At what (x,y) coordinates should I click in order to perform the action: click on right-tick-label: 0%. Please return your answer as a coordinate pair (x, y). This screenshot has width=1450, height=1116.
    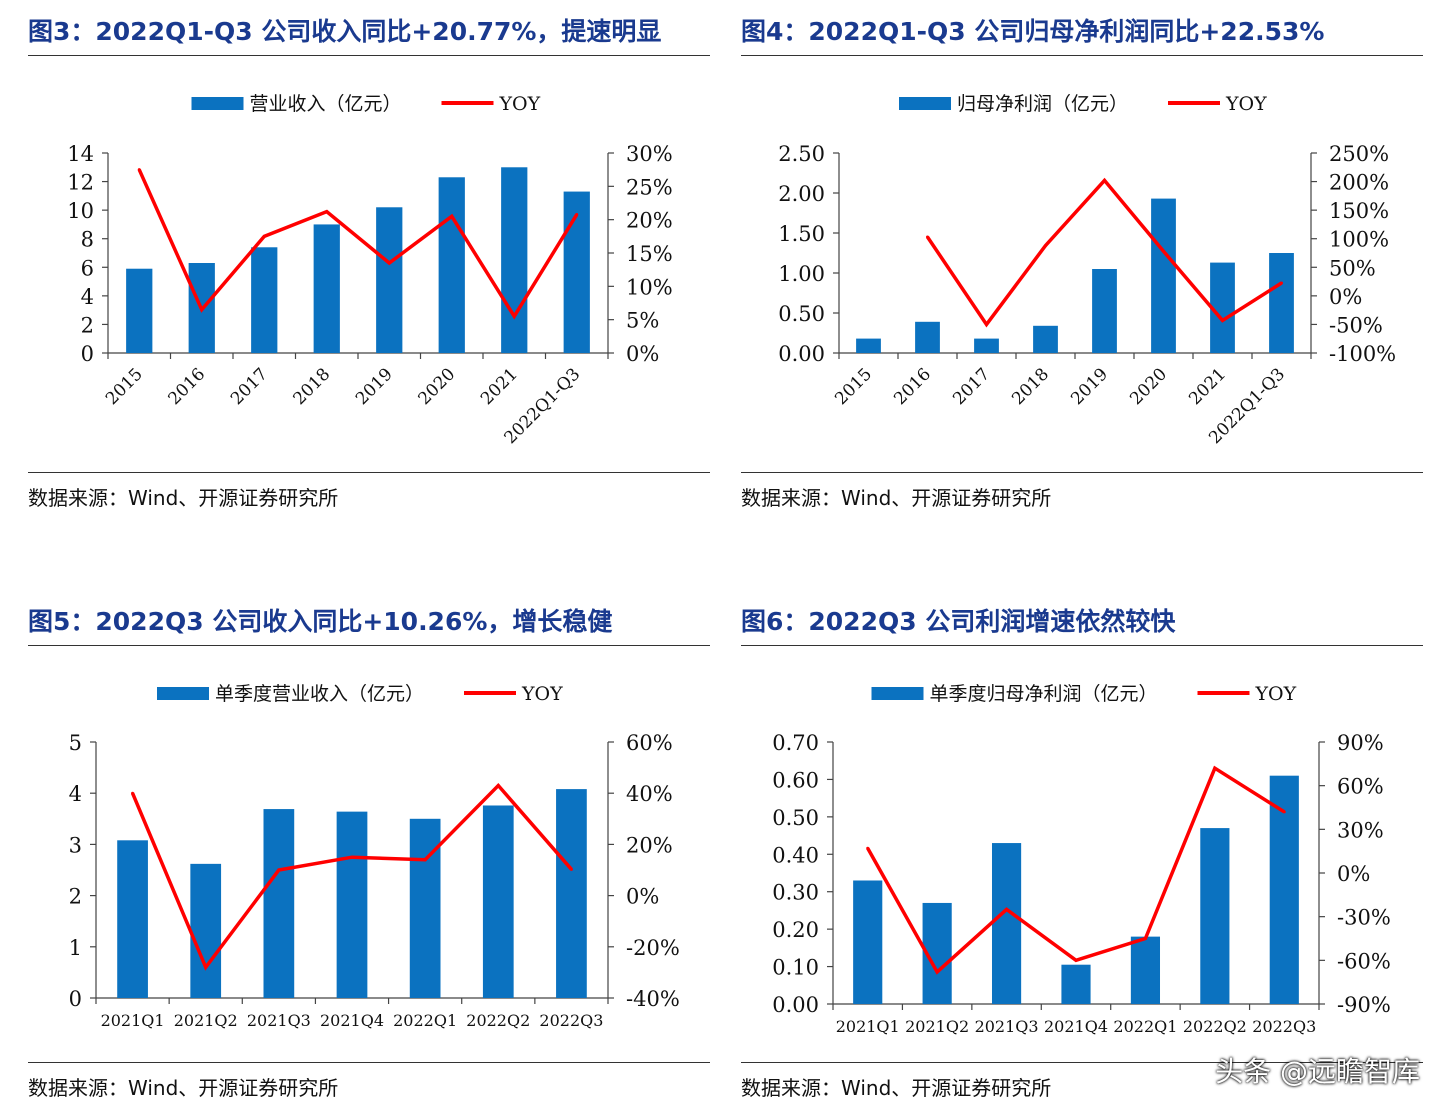
    Looking at the image, I should click on (1345, 297).